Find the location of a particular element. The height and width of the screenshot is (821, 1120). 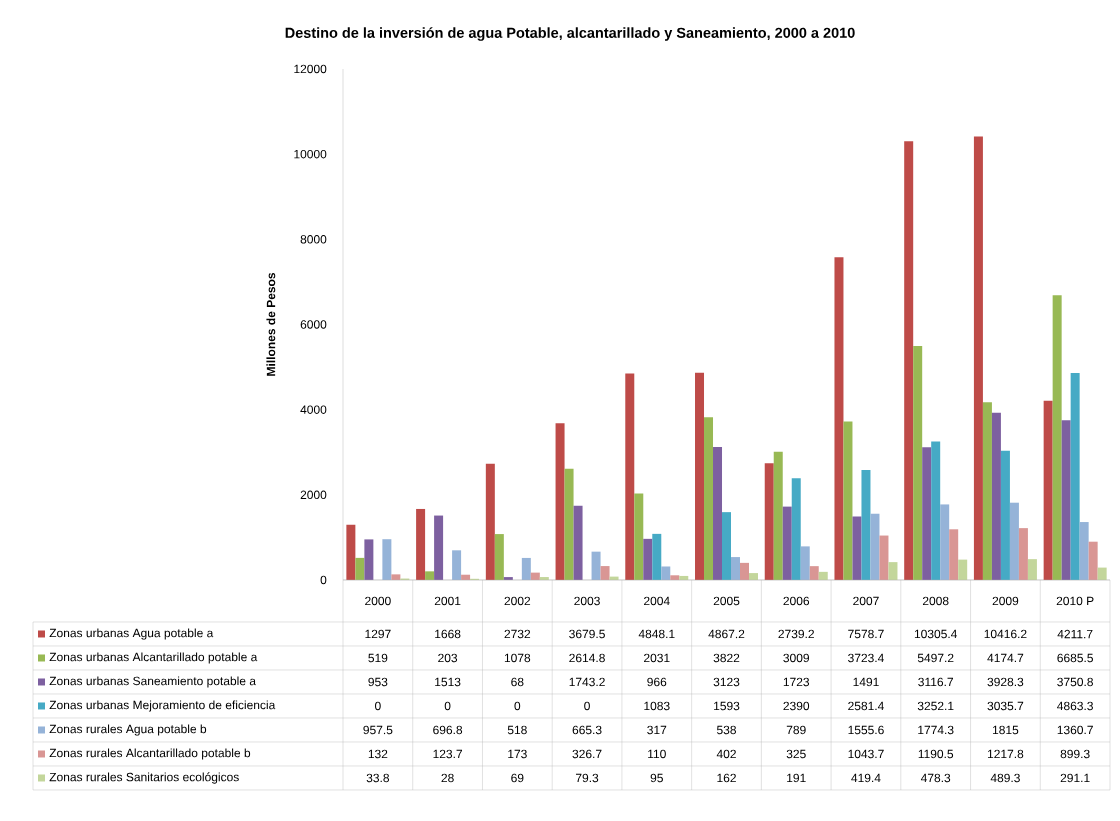

legend-label: Zonas urbanas Saneamiento potable a is located at coordinates (152, 682).